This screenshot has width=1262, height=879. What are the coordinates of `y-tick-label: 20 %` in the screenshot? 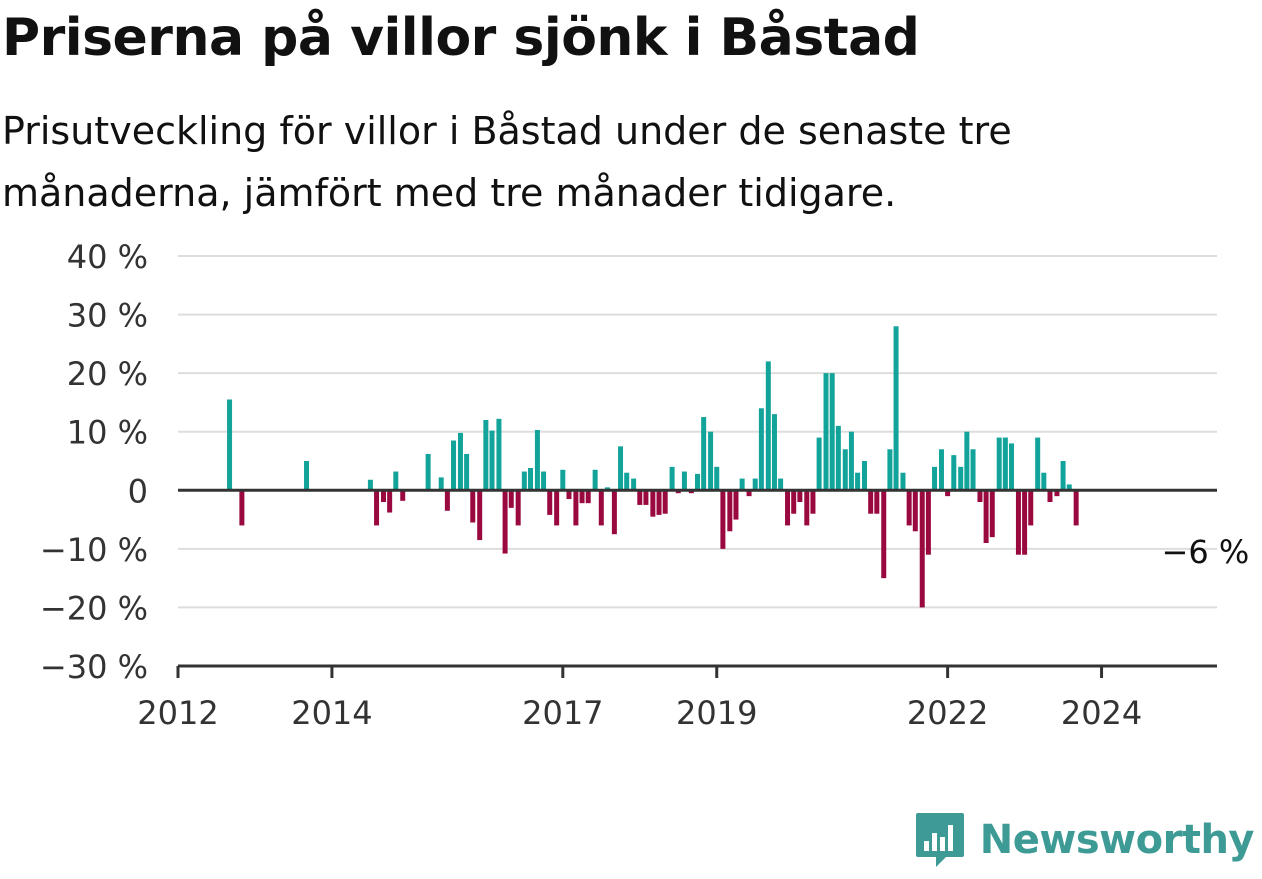 It's located at (107, 374).